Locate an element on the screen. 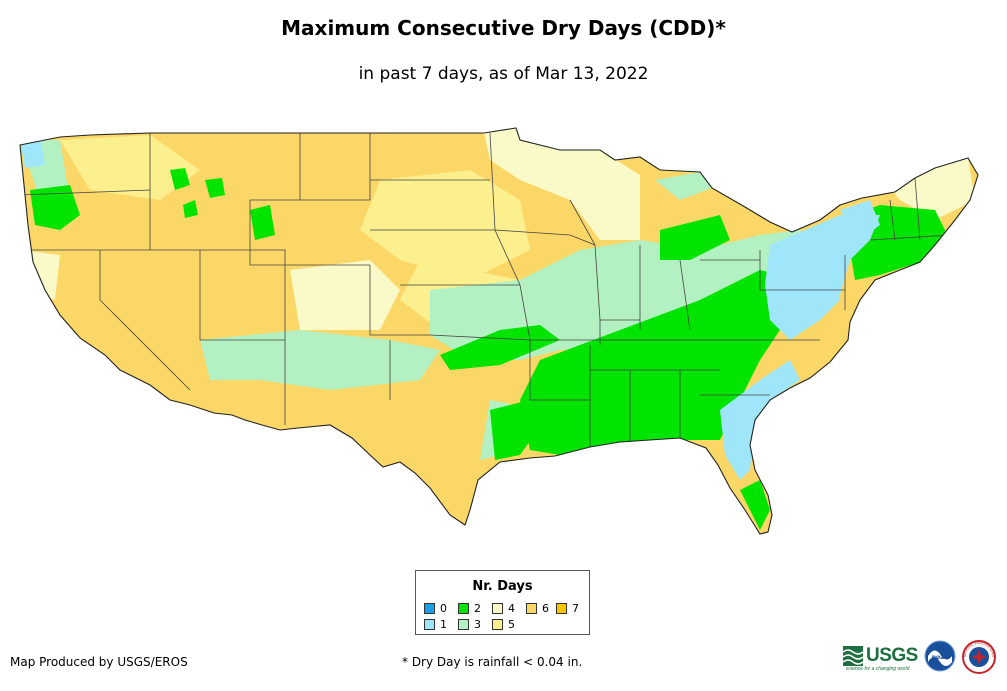 This screenshot has width=1007, height=691. noaa-logo-icon: noaa is located at coordinates (940, 656).